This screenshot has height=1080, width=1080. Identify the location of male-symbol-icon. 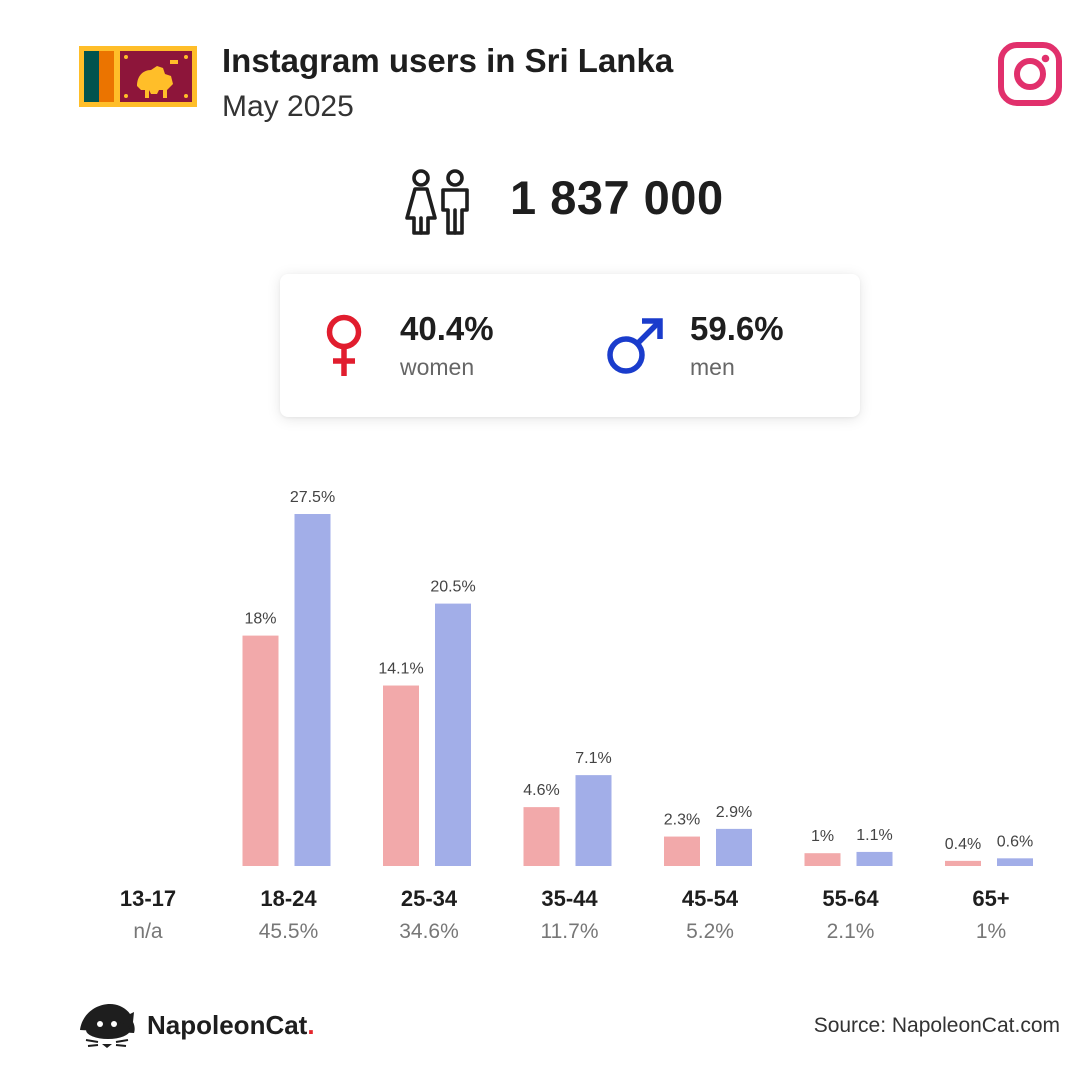
(635, 346).